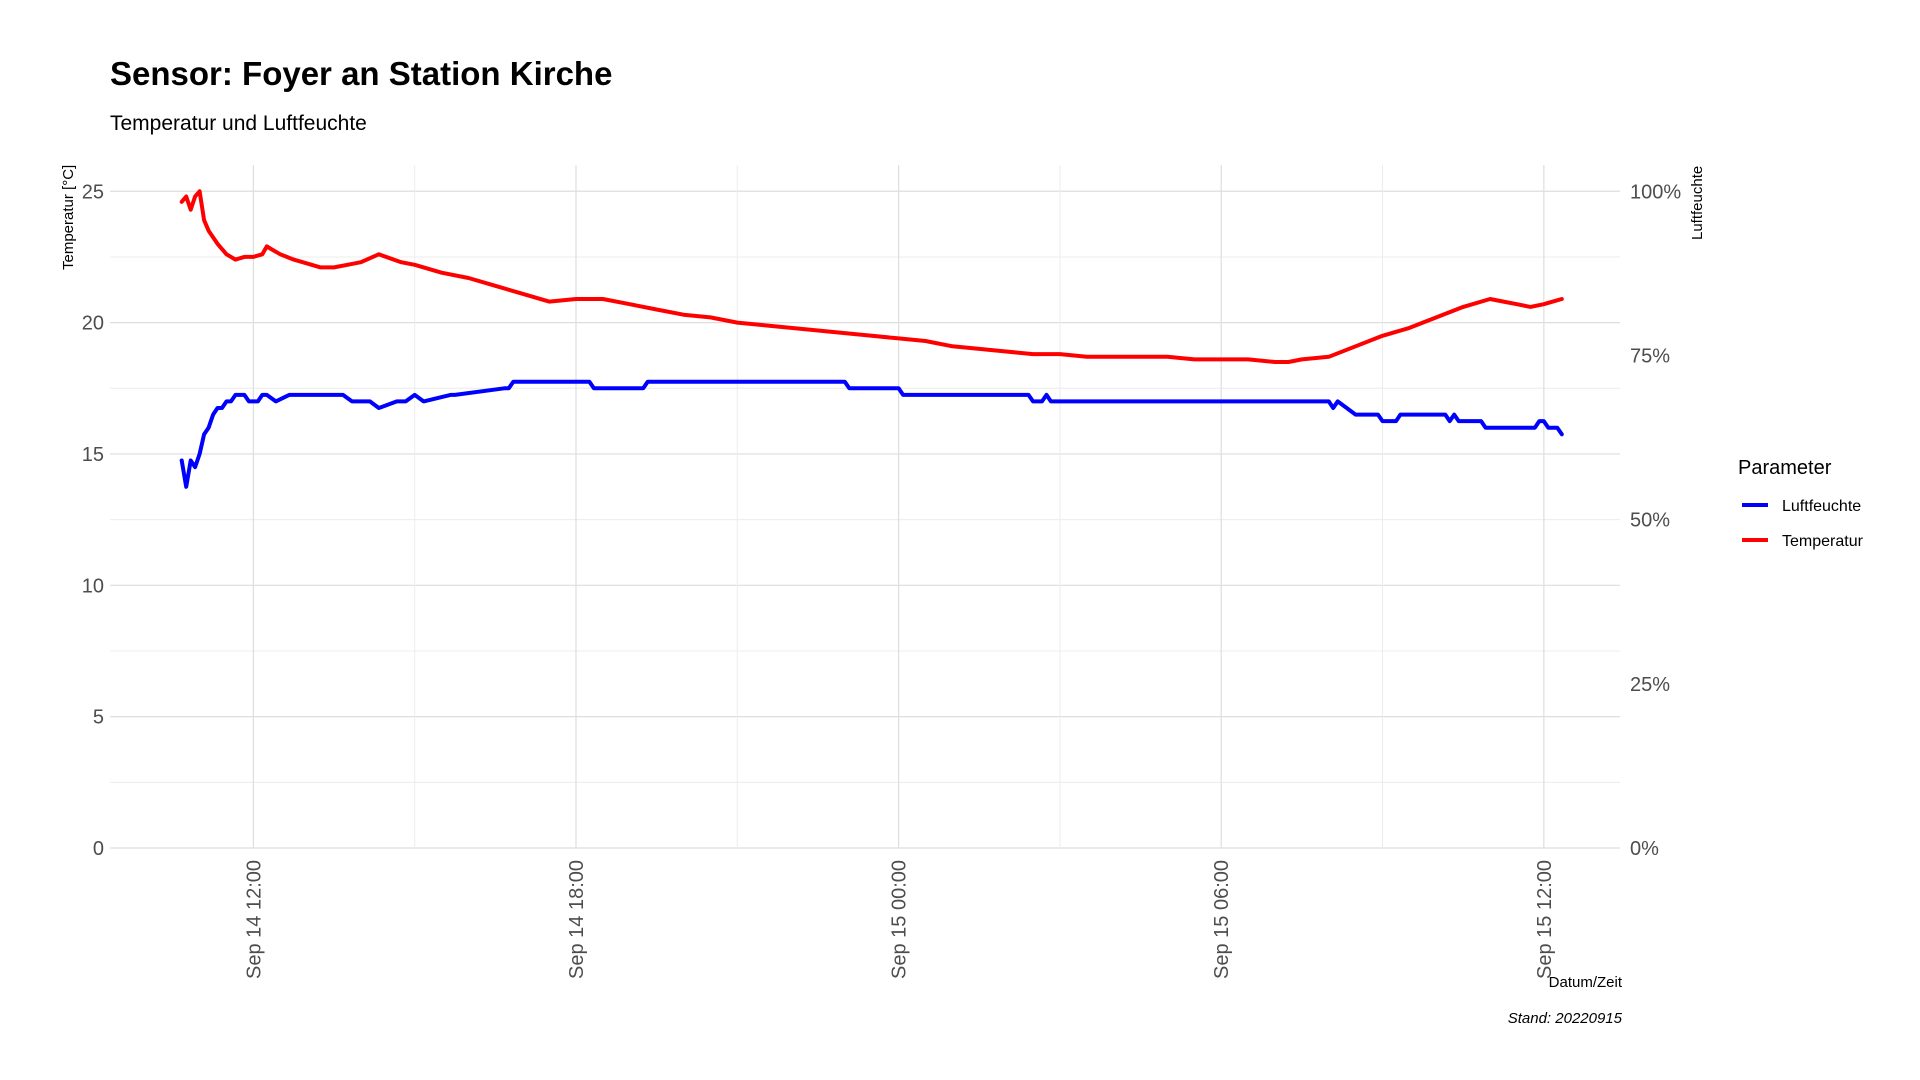  I want to click on y-tick-label: 15, so click(93, 455).